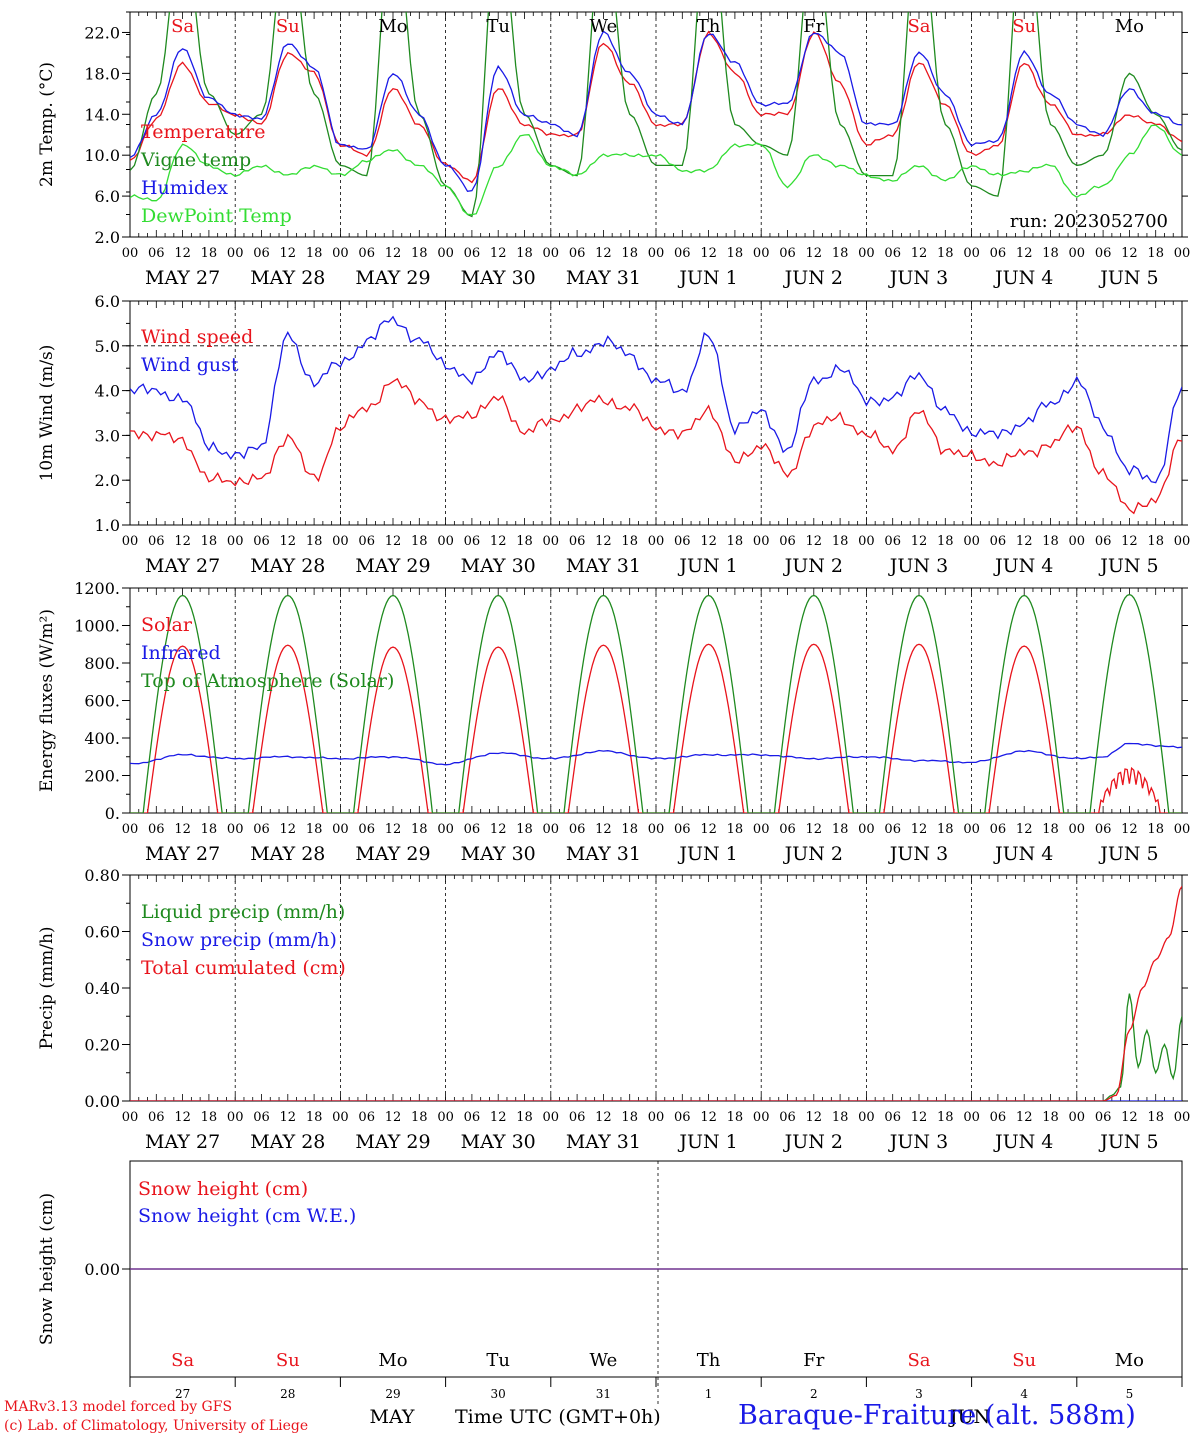 The width and height of the screenshot is (1194, 1440). What do you see at coordinates (102, 1269) in the screenshot?
I see `y-tick-label: 0.00` at bounding box center [102, 1269].